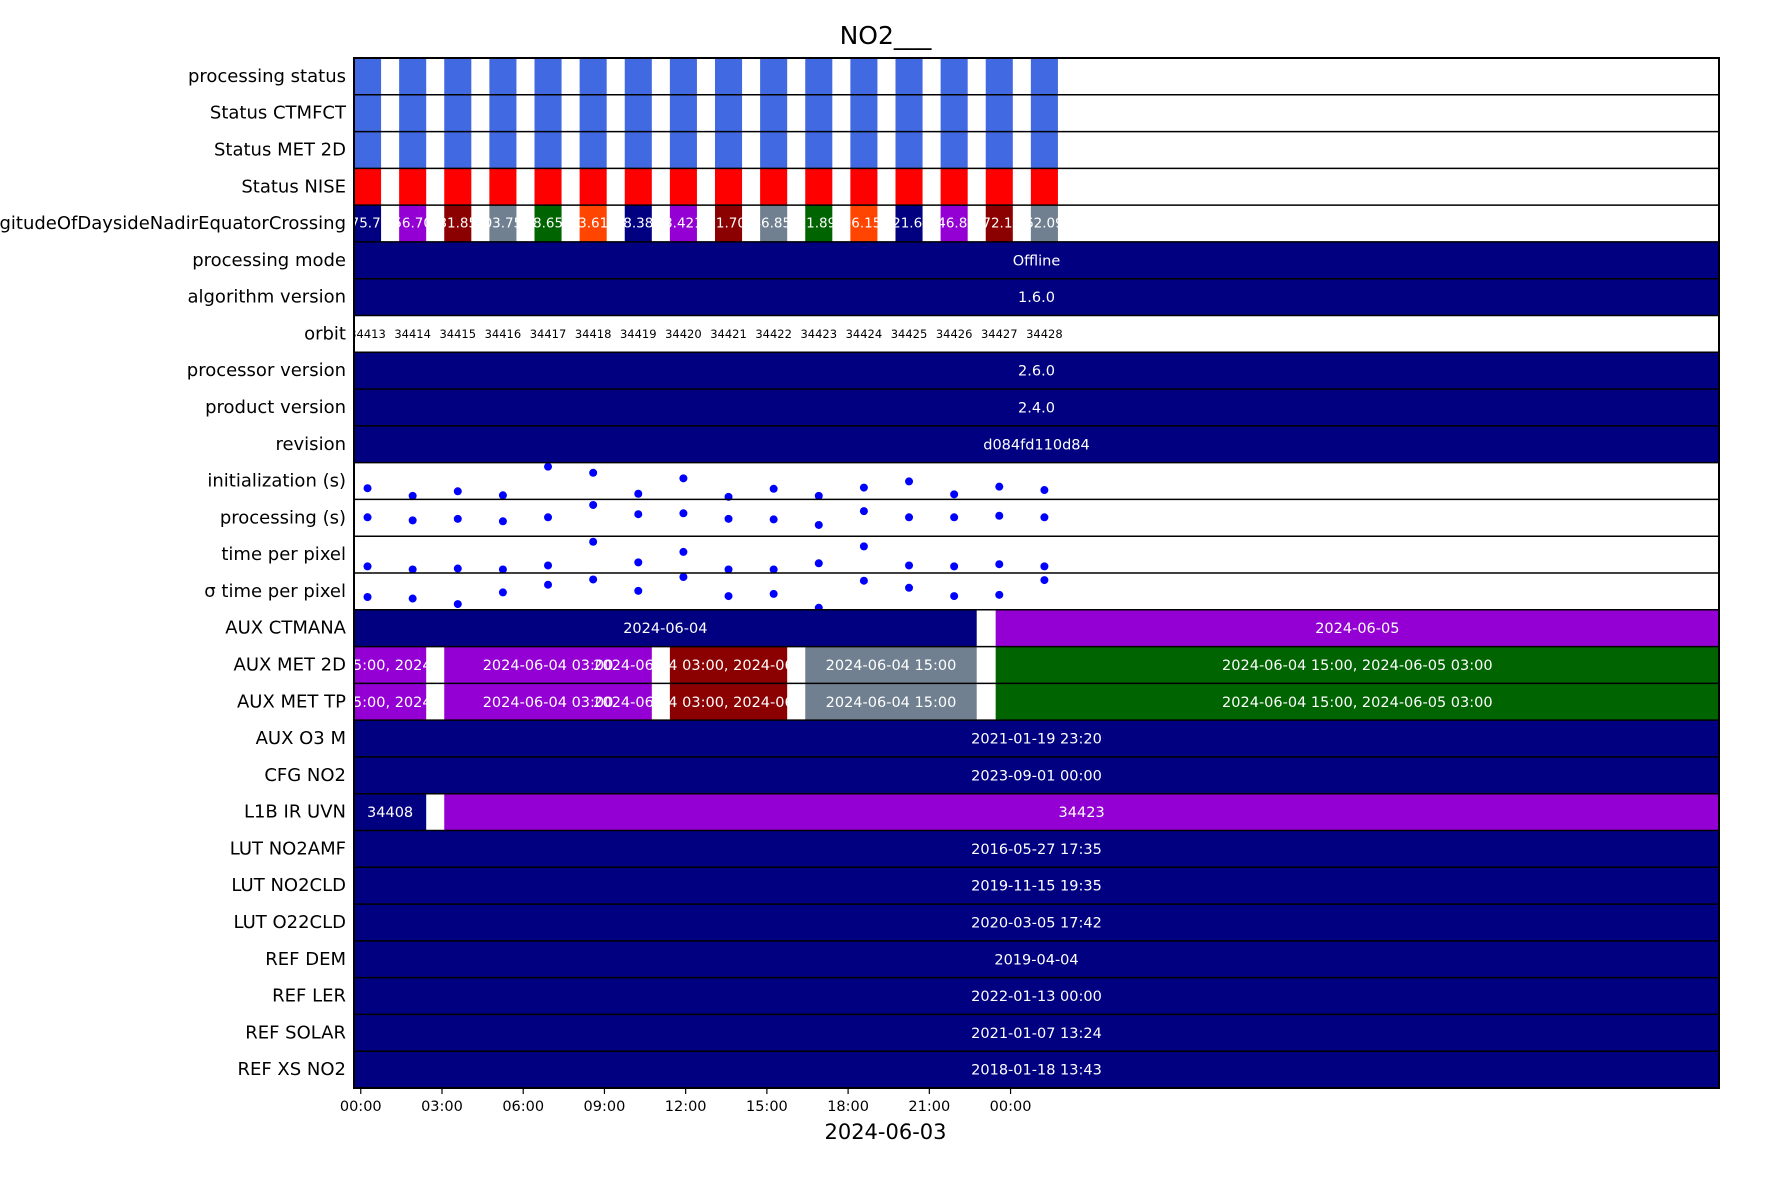 This screenshot has width=1771, height=1181. I want to click on band-label: 2024-06-04 03:00, so click(548, 703).